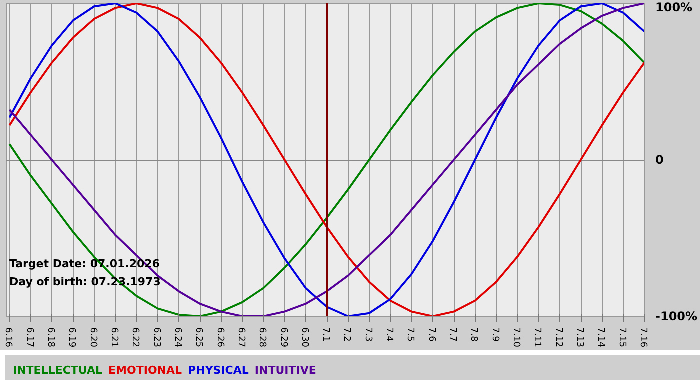 This screenshot has height=380, width=700. What do you see at coordinates (347, 335) in the screenshot?
I see `x-tick-label: 7.2` at bounding box center [347, 335].